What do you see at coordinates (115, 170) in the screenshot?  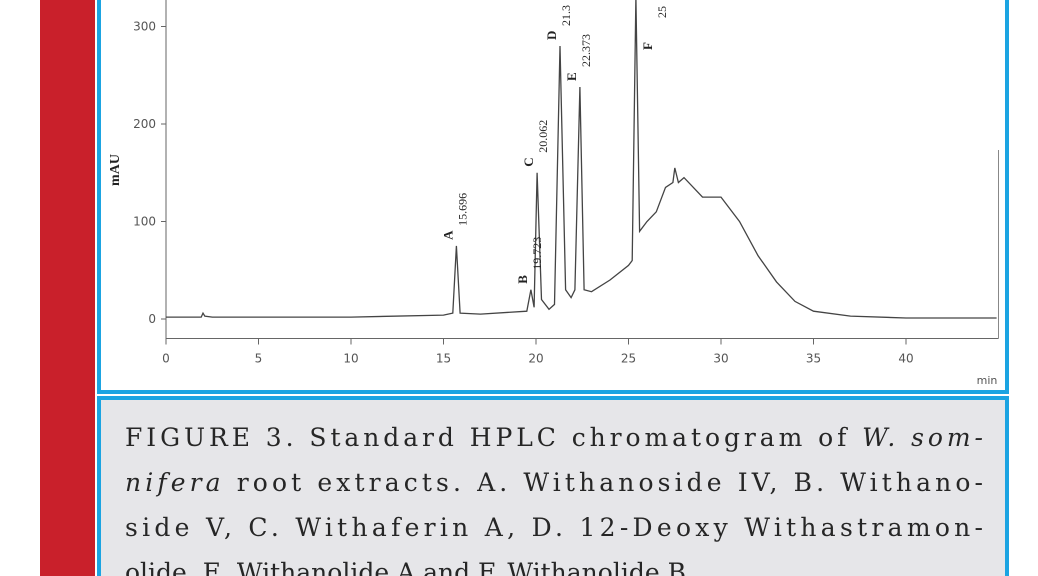 I see `y-axis-label: mAU` at bounding box center [115, 170].